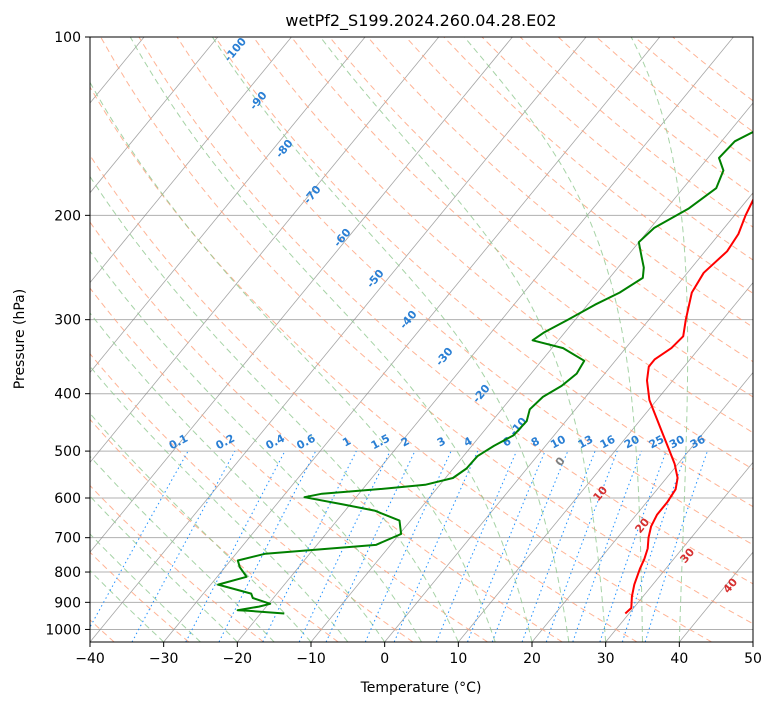 The image size is (775, 708). Describe the element at coordinates (698, 442) in the screenshot. I see `mixing-ratio-label: 36` at that location.